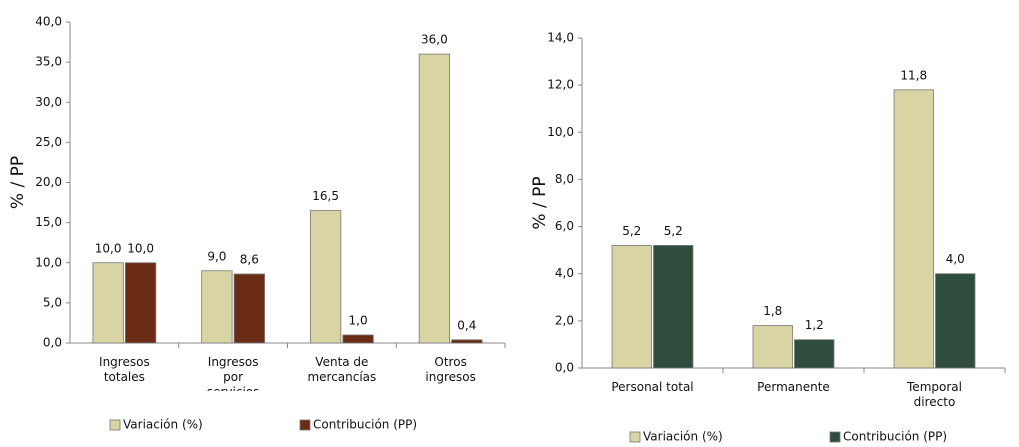  What do you see at coordinates (48, 62) in the screenshot?
I see `y-tick-label: 35,0` at bounding box center [48, 62].